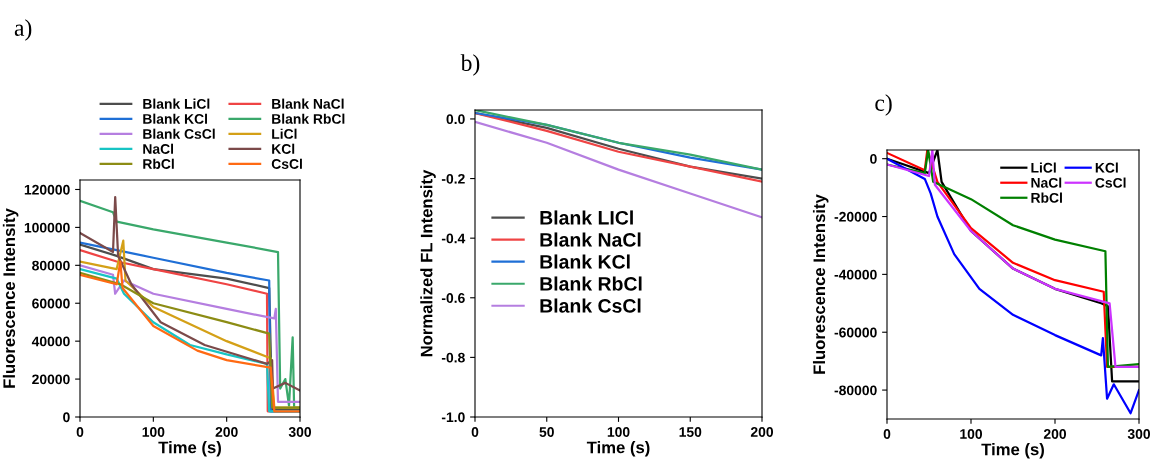 This screenshot has height=459, width=1152. I want to click on legend-label: Blank LICl, so click(586, 217).